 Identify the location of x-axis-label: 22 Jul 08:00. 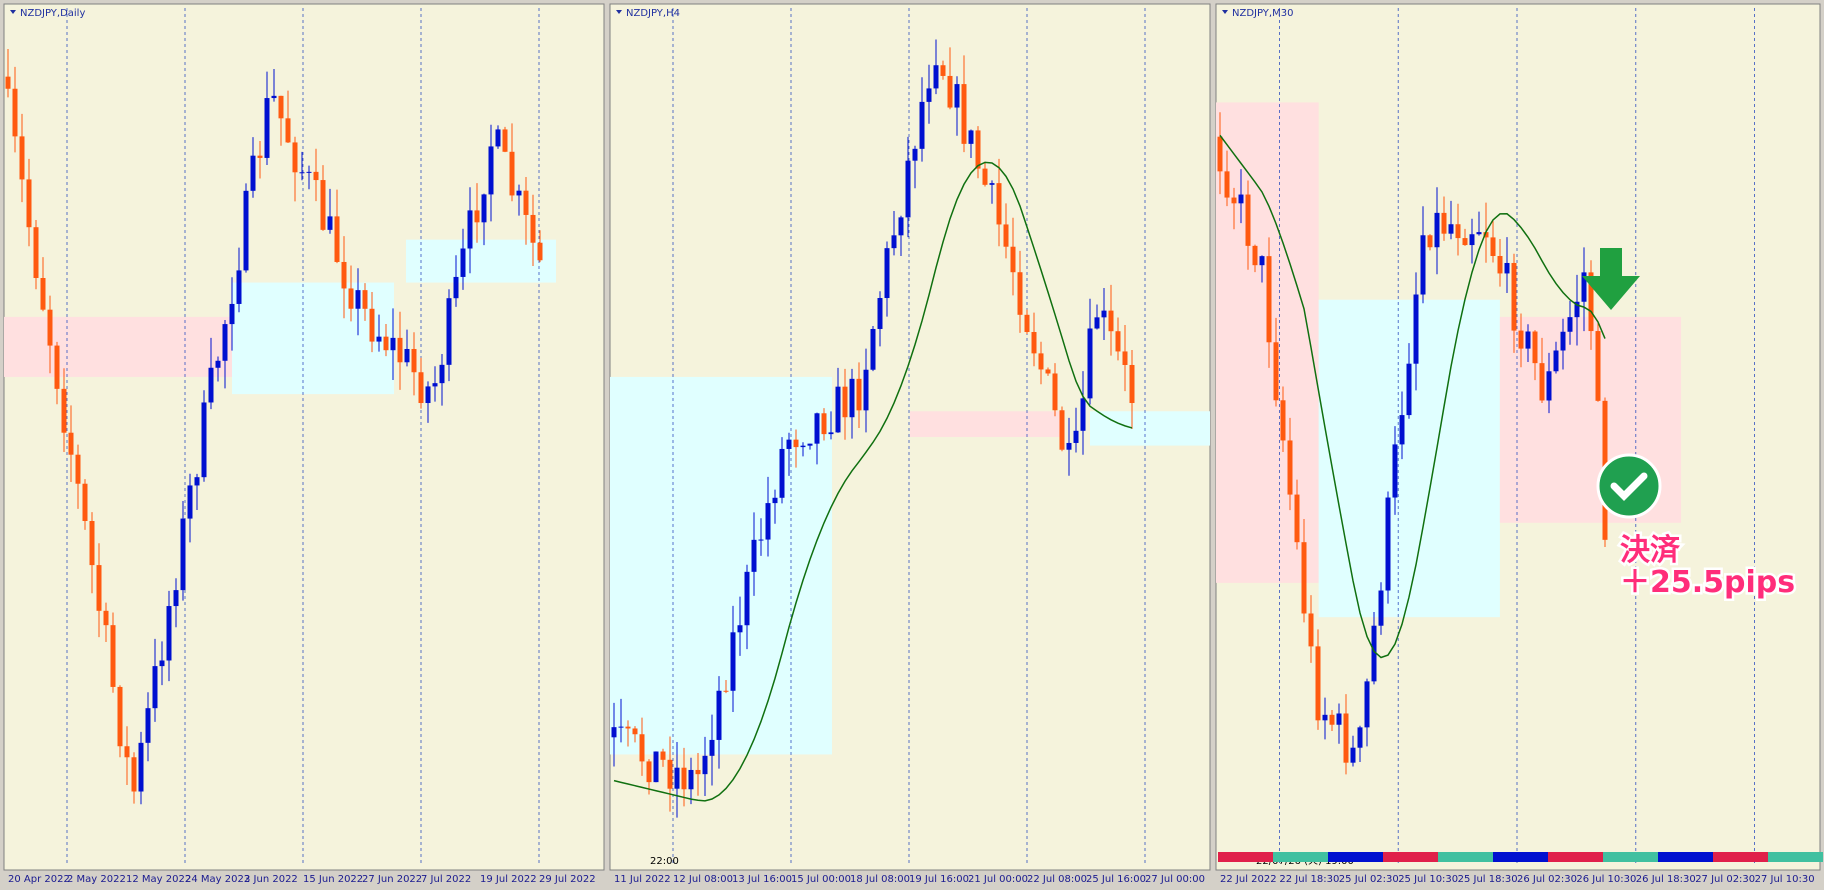
(1057, 879).